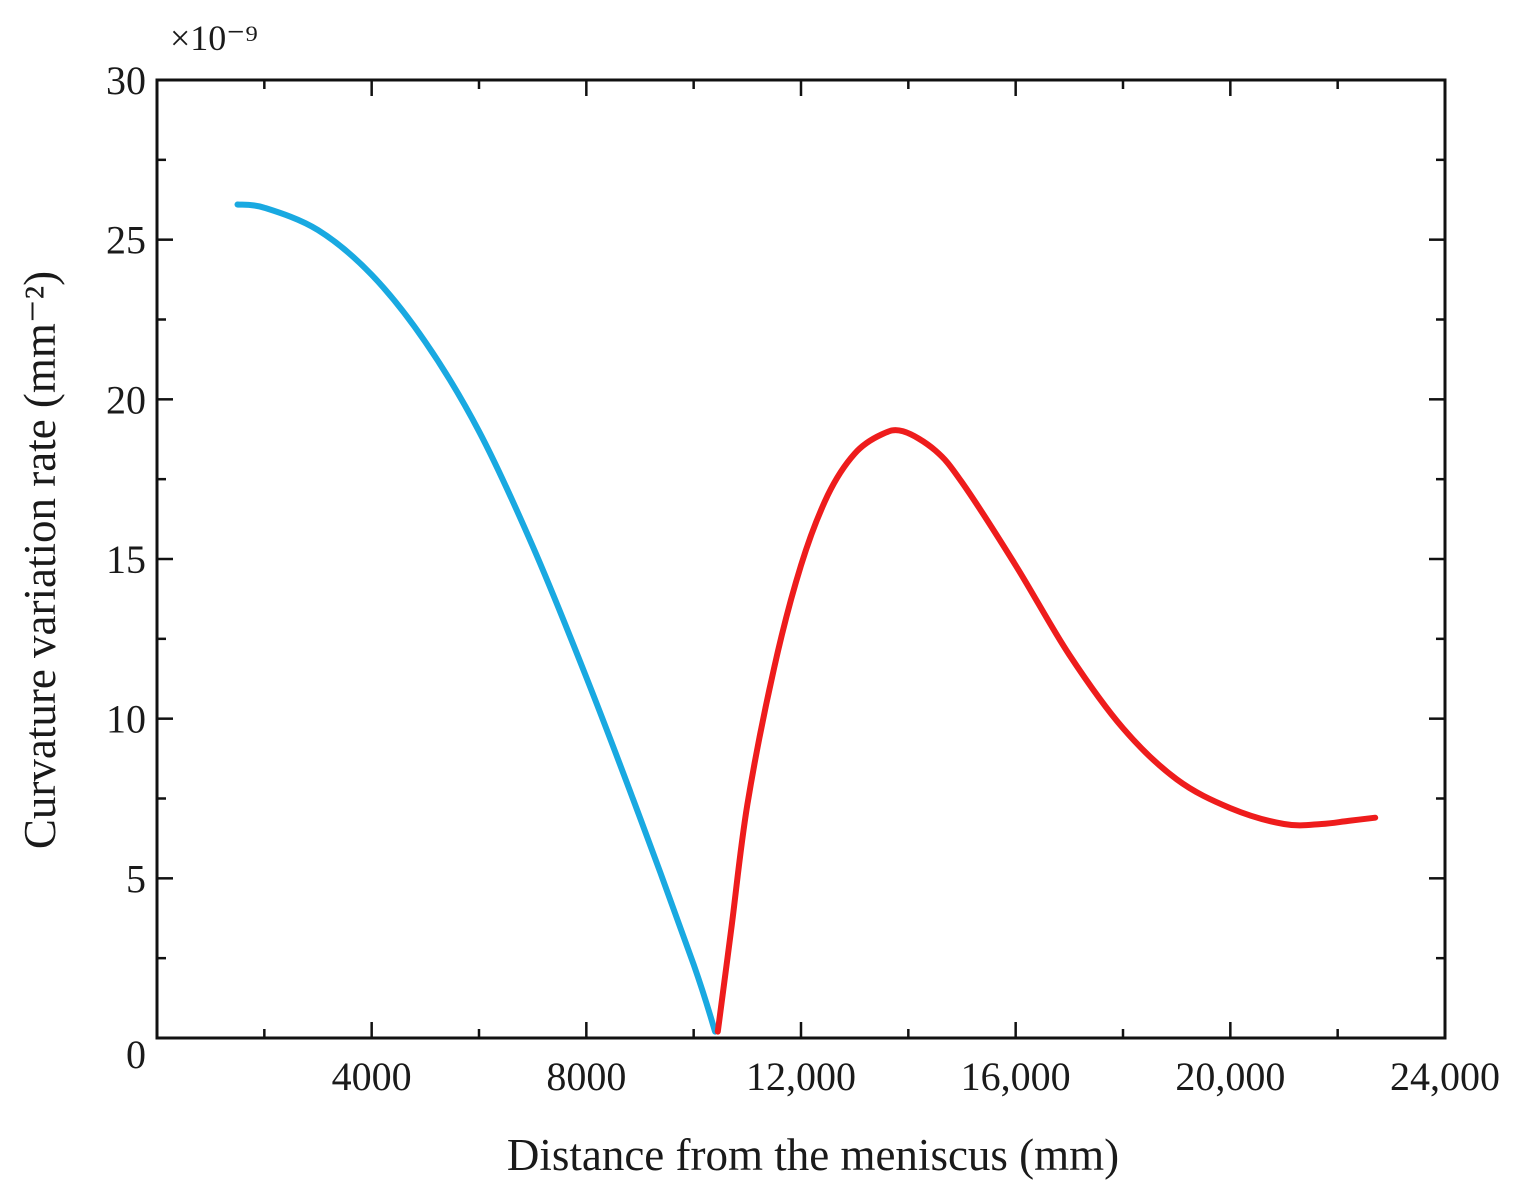  Describe the element at coordinates (40, 560) in the screenshot. I see `y-axis-title: Curvature variation rate (mm⁻²)` at that location.